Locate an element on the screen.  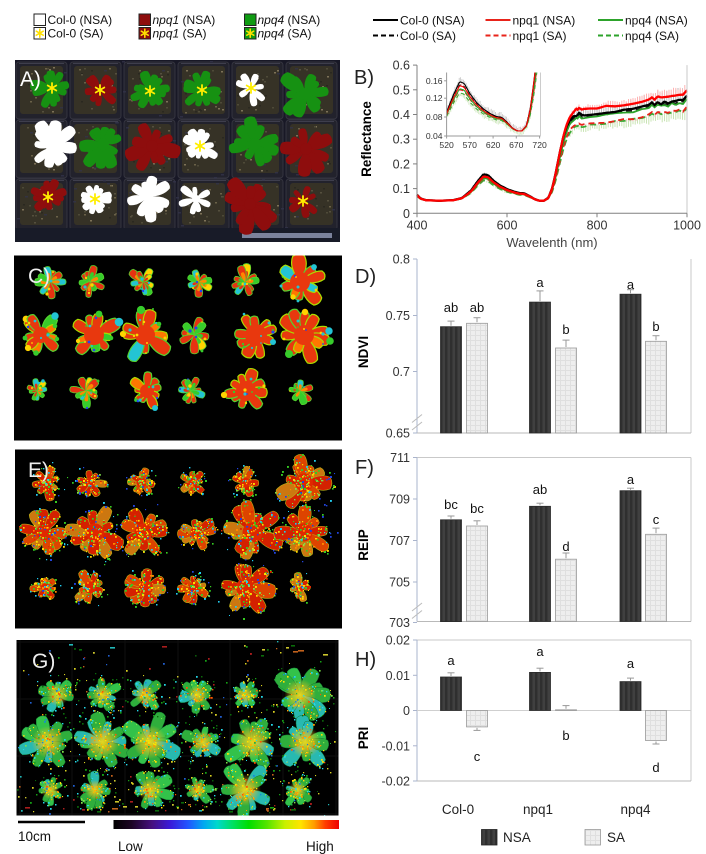
svg-text: 0.6 is located at coordinates (401, 66).